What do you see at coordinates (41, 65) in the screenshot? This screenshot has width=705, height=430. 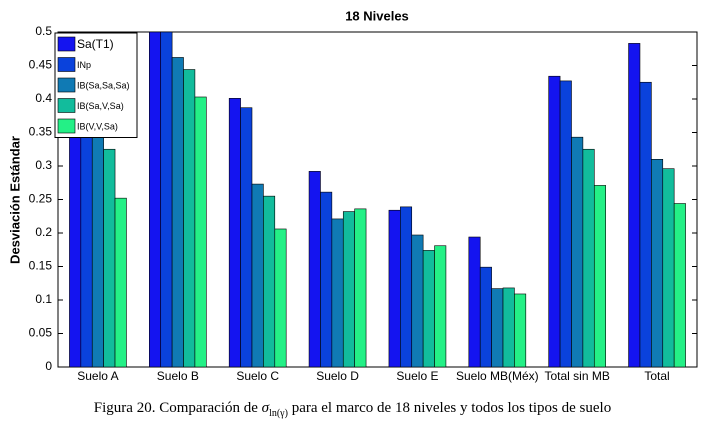 I see `y-tick-label: 0.45` at bounding box center [41, 65].